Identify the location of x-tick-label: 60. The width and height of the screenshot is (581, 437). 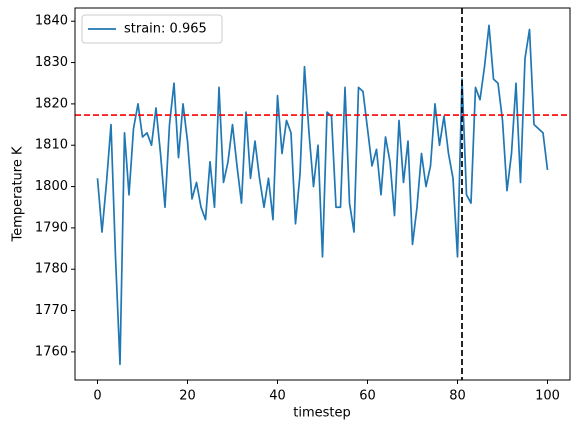
(367, 396).